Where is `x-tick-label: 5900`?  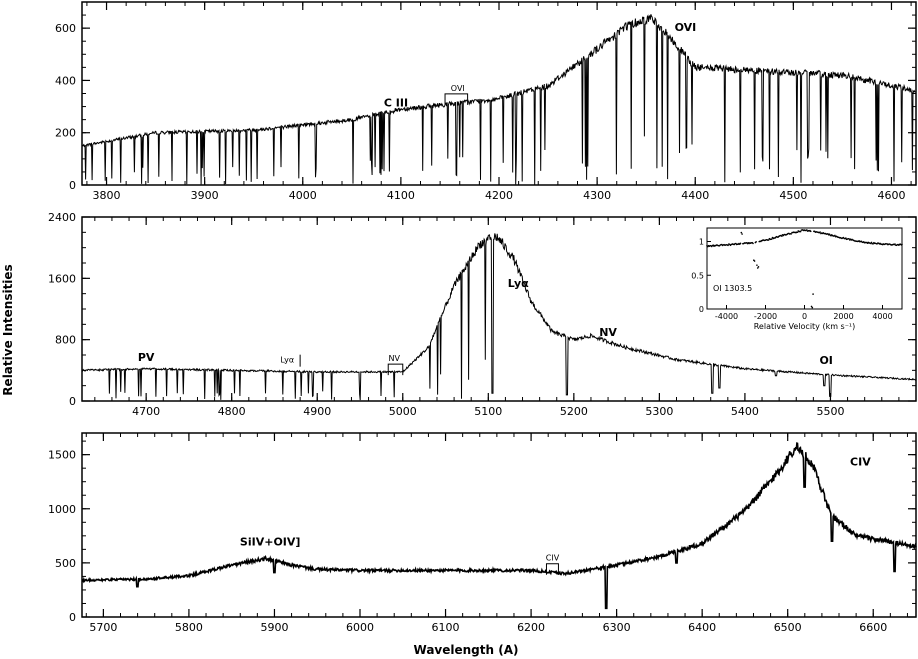 x-tick-label: 5900 is located at coordinates (274, 627).